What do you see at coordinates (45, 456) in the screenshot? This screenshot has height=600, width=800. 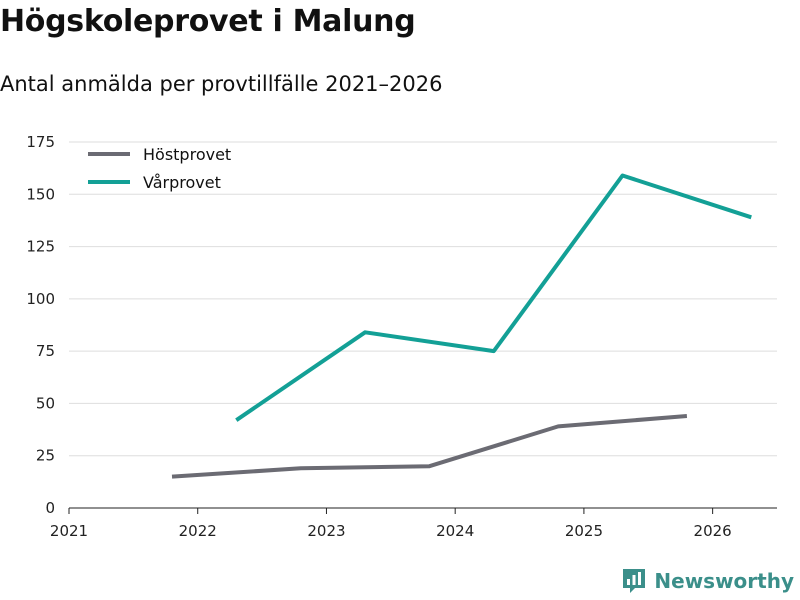 I see `y-tick-label: 25` at bounding box center [45, 456].